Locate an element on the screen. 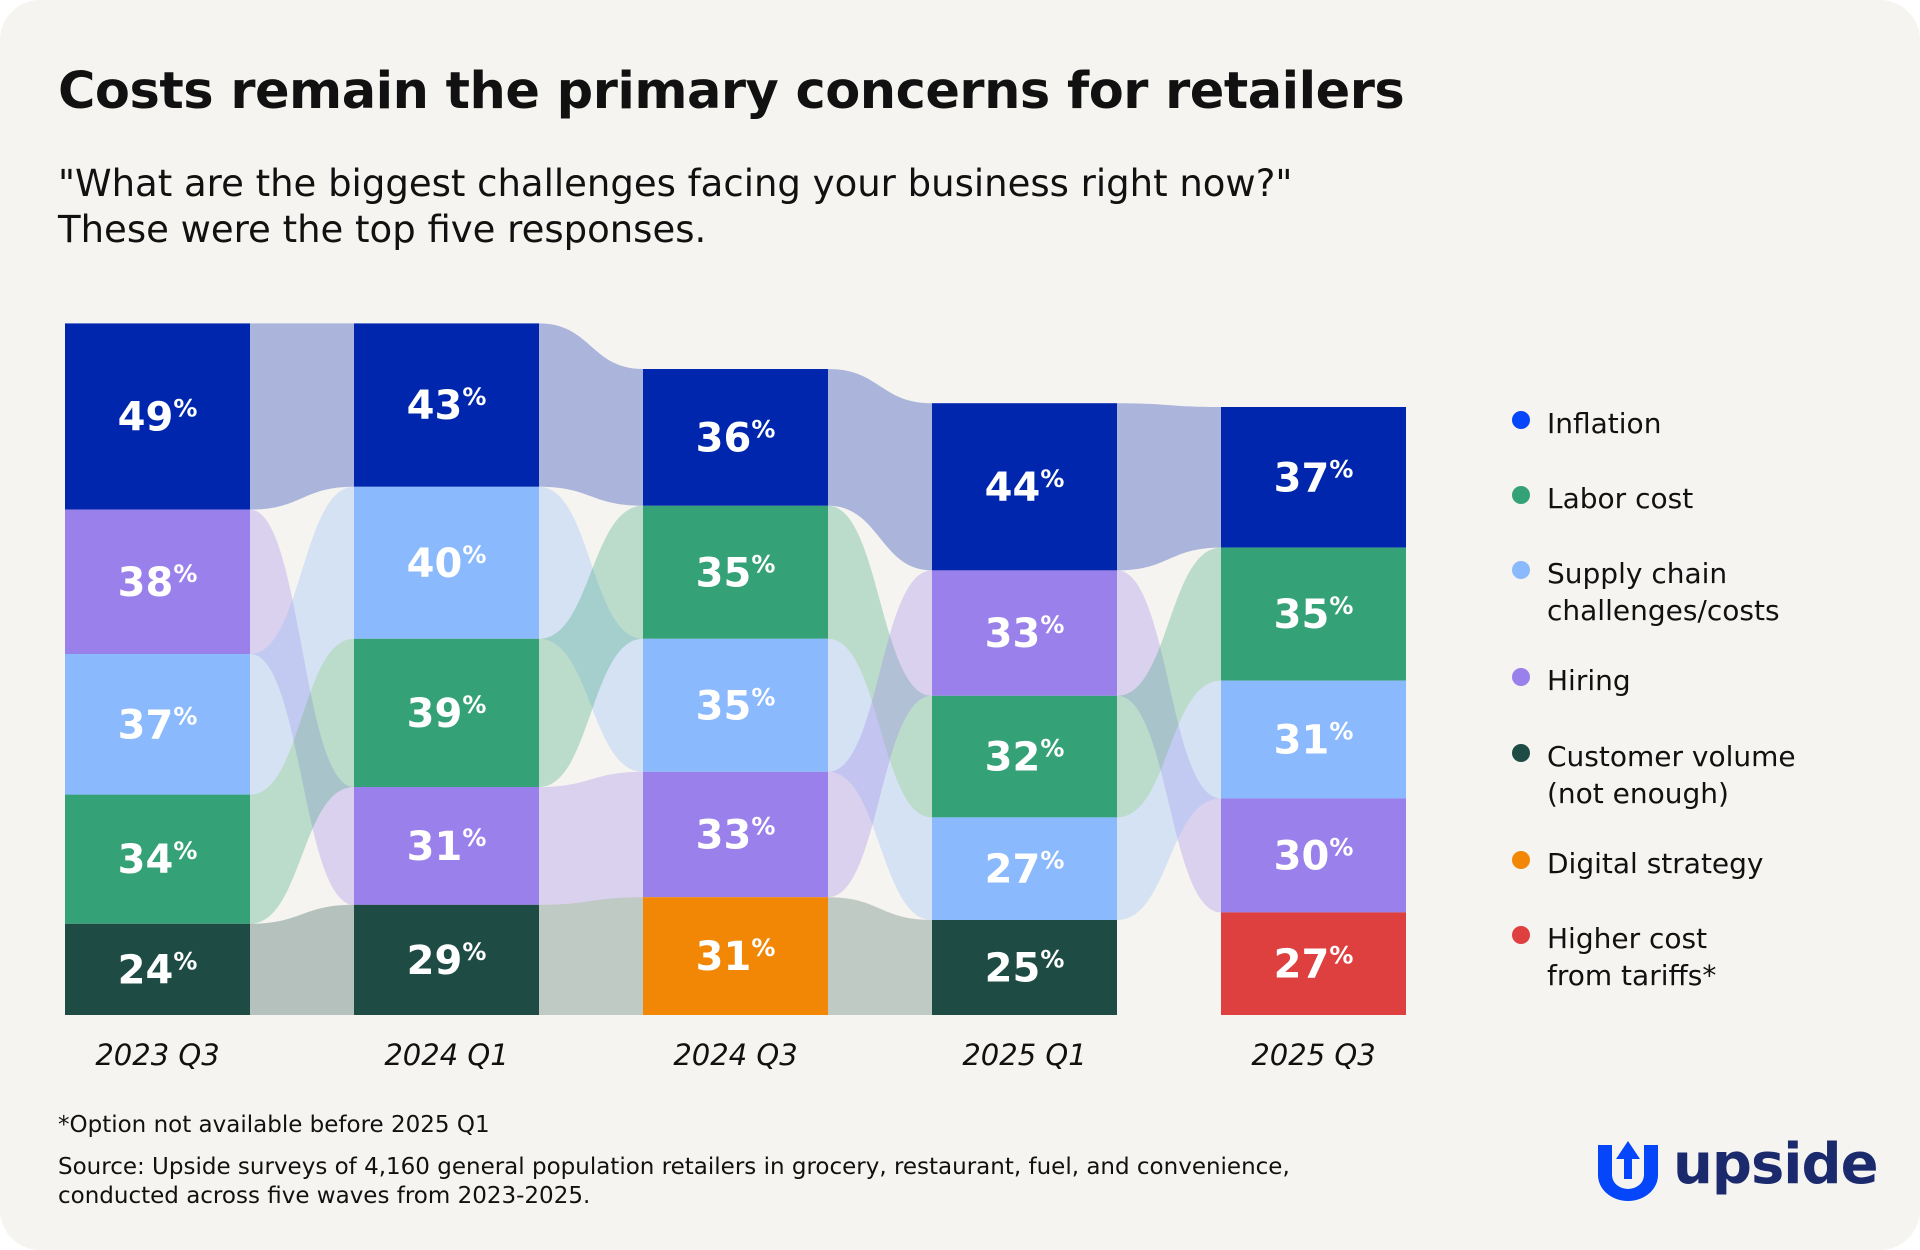 The width and height of the screenshot is (1920, 1250). bar-2024-q1-hiring is located at coordinates (446, 846).